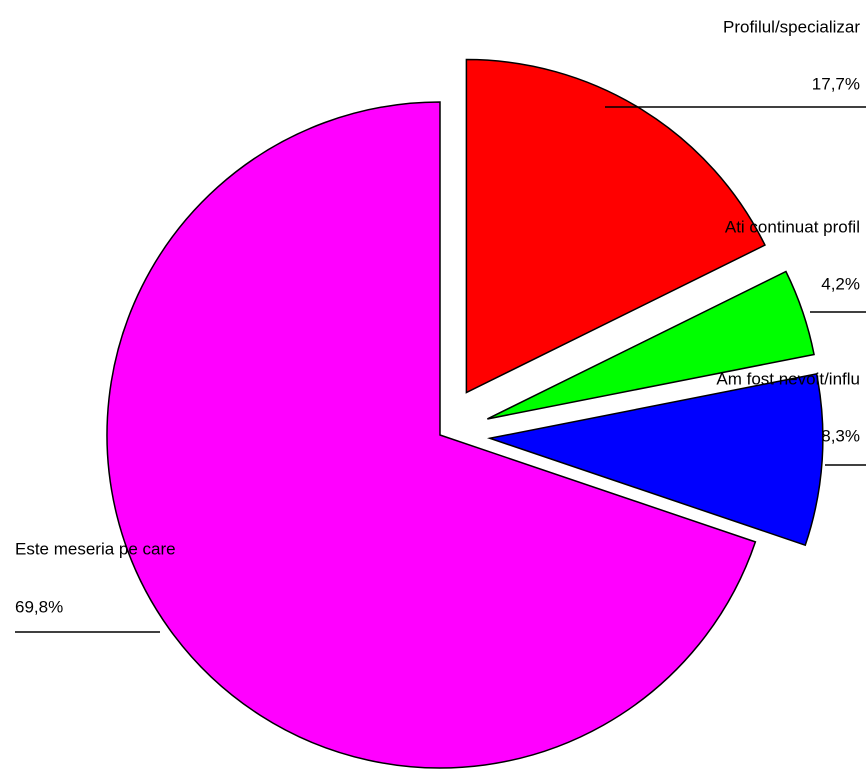  Describe the element at coordinates (840, 283) in the screenshot. I see `slice-value-label: 4,2%` at that location.